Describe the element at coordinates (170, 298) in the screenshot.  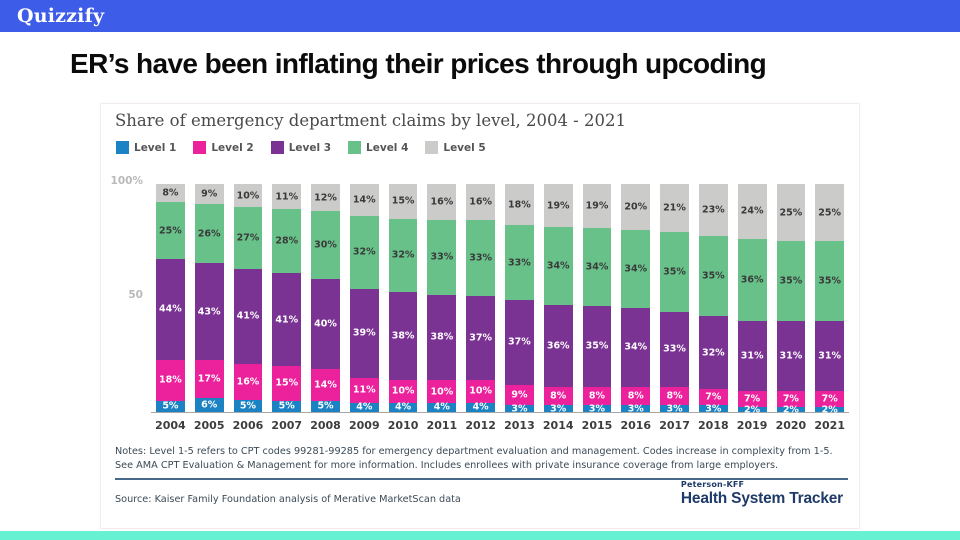
I see `bar-column: 8% 25% 44% 18% 5%` at that location.